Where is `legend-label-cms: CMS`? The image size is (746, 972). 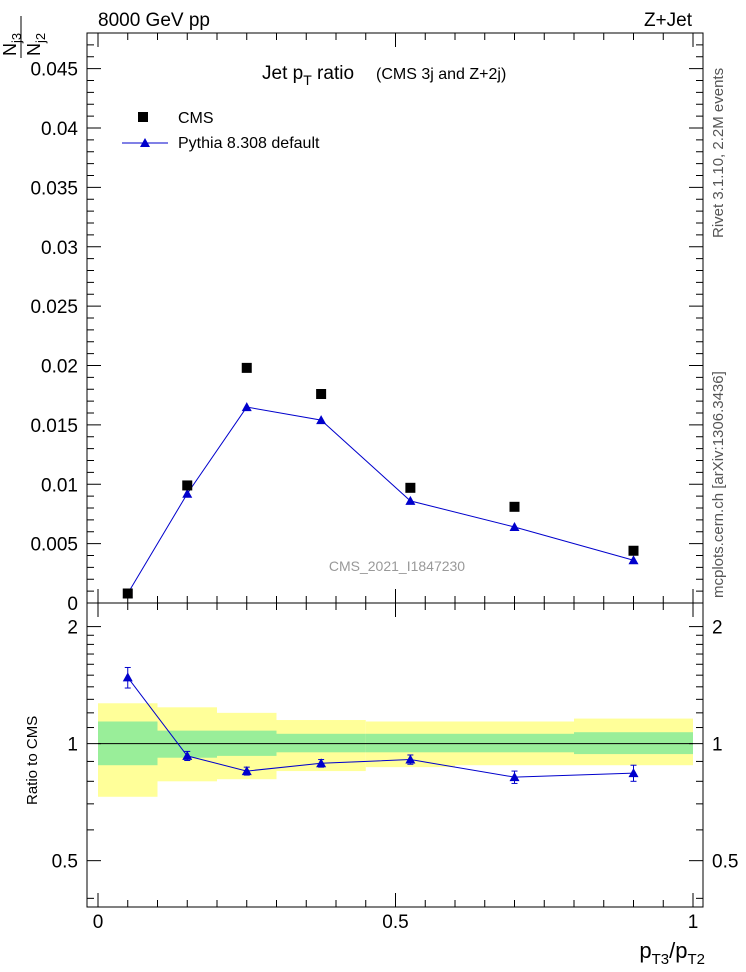 legend-label-cms: CMS is located at coordinates (196, 118).